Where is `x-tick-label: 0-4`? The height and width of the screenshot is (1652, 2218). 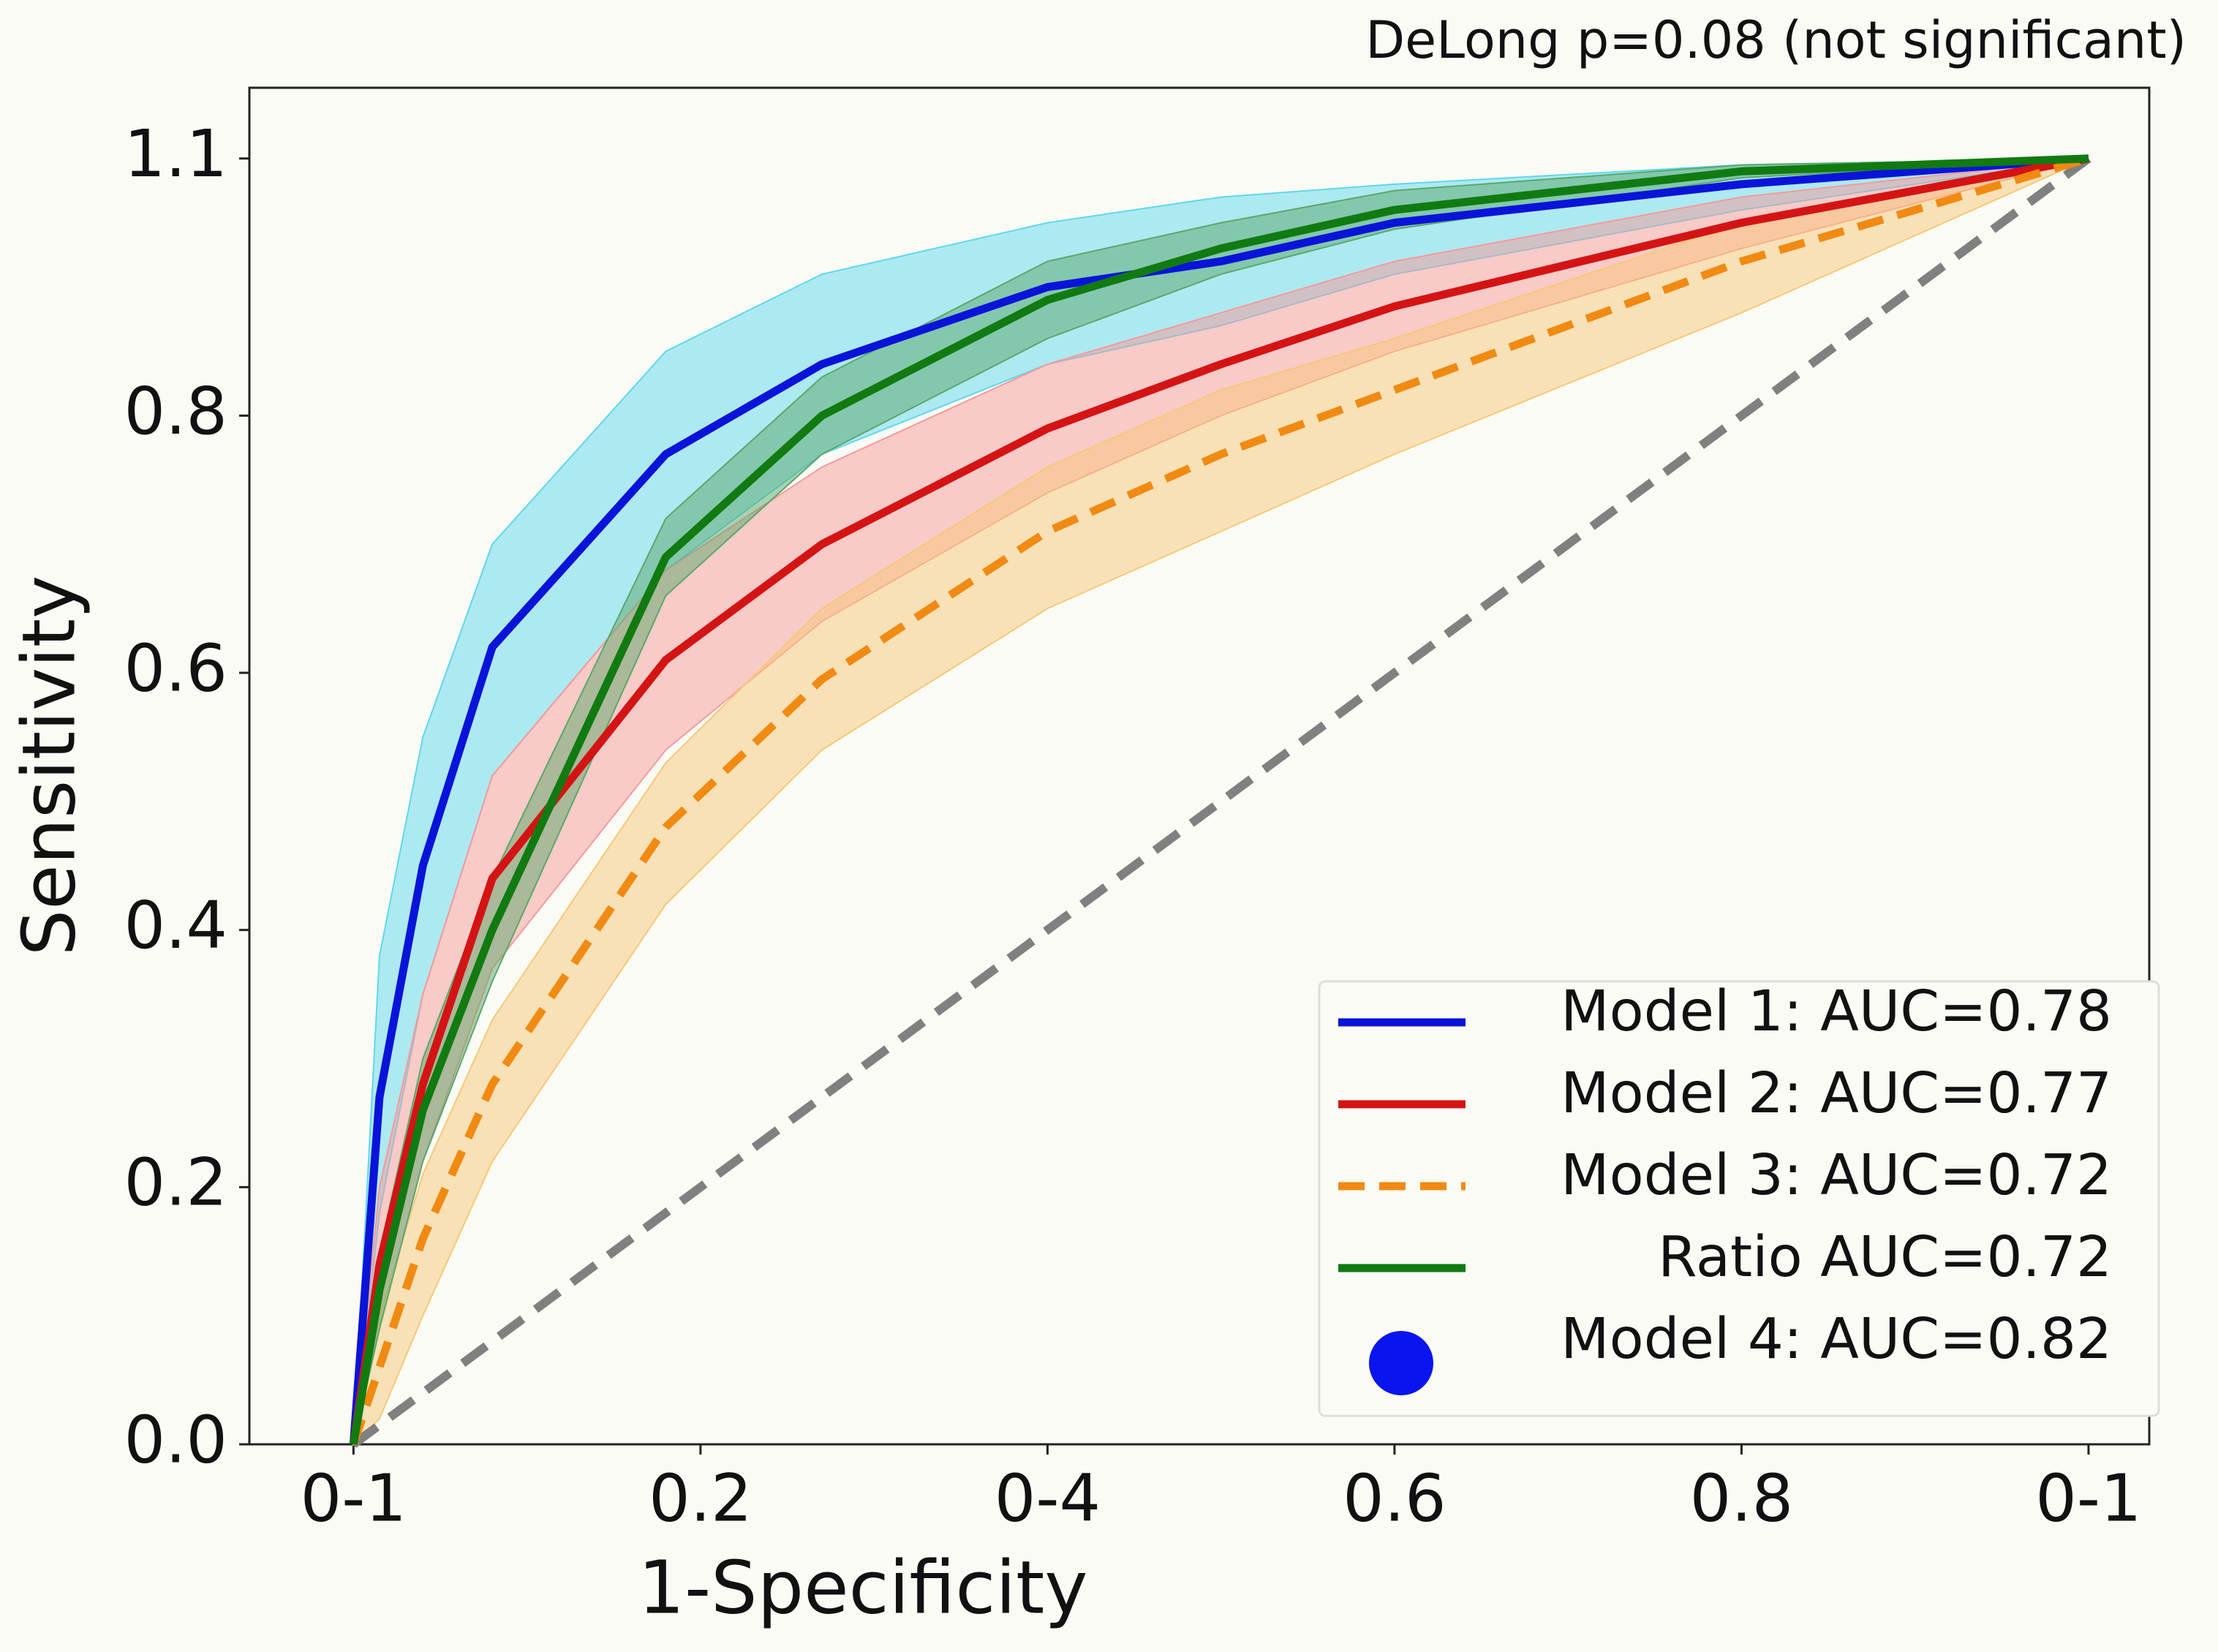
x-tick-label: 0-4 is located at coordinates (1048, 1498).